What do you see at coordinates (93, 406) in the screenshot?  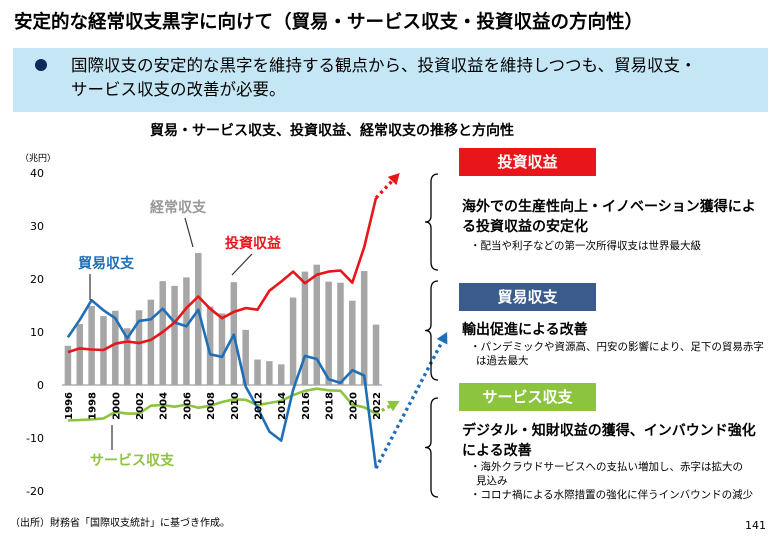 I see `x-tick-label: 1998` at bounding box center [93, 406].